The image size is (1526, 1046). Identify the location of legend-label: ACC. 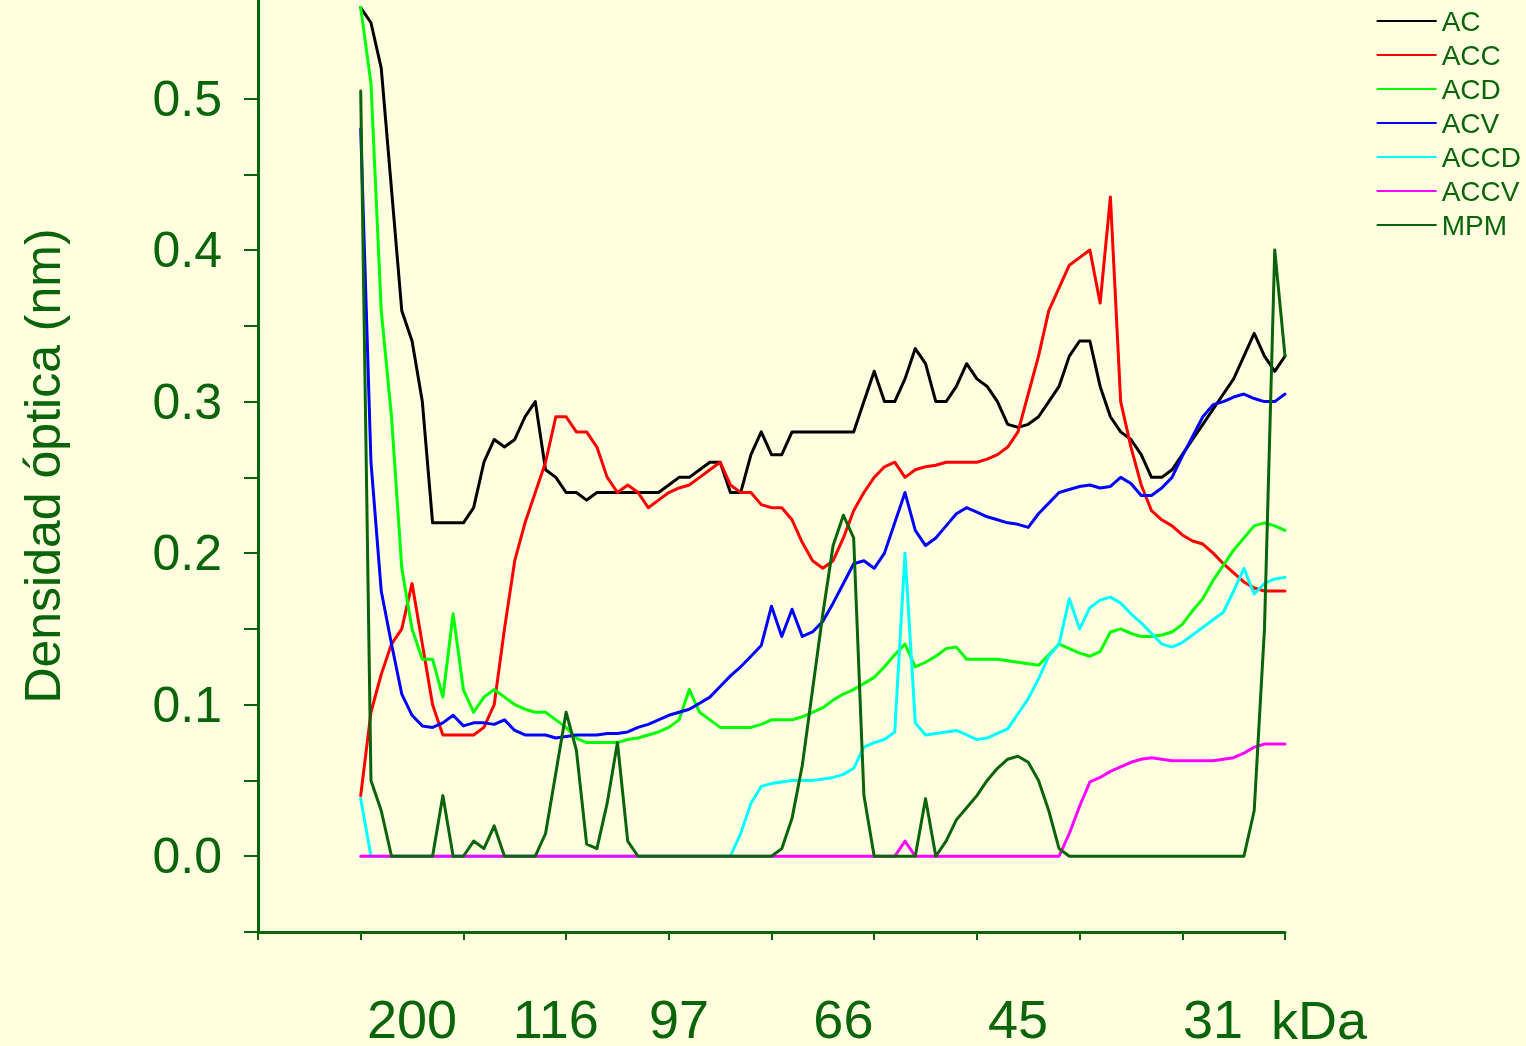
(1471, 55).